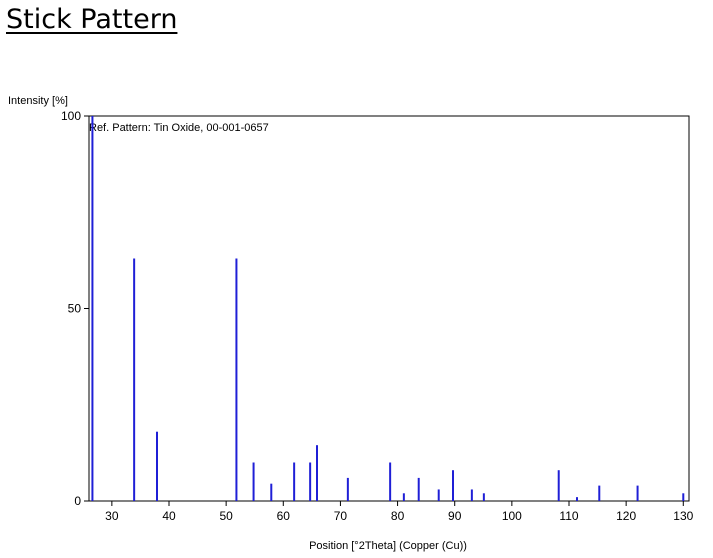 This screenshot has width=713, height=558. What do you see at coordinates (71, 116) in the screenshot?
I see `y-tick-label: 100` at bounding box center [71, 116].